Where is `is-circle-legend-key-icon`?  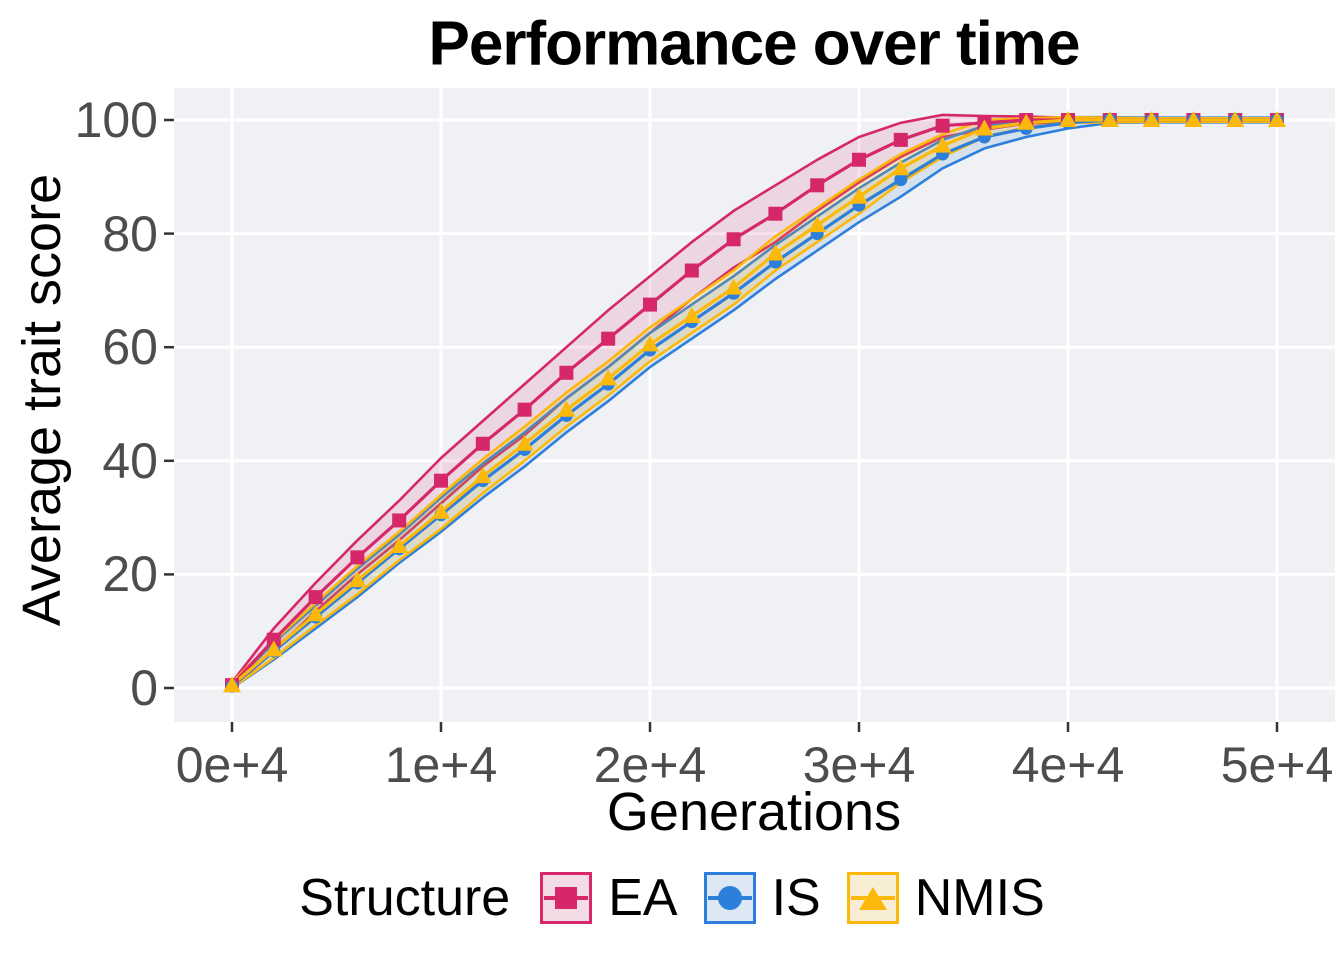 is-circle-legend-key-icon is located at coordinates (729, 898).